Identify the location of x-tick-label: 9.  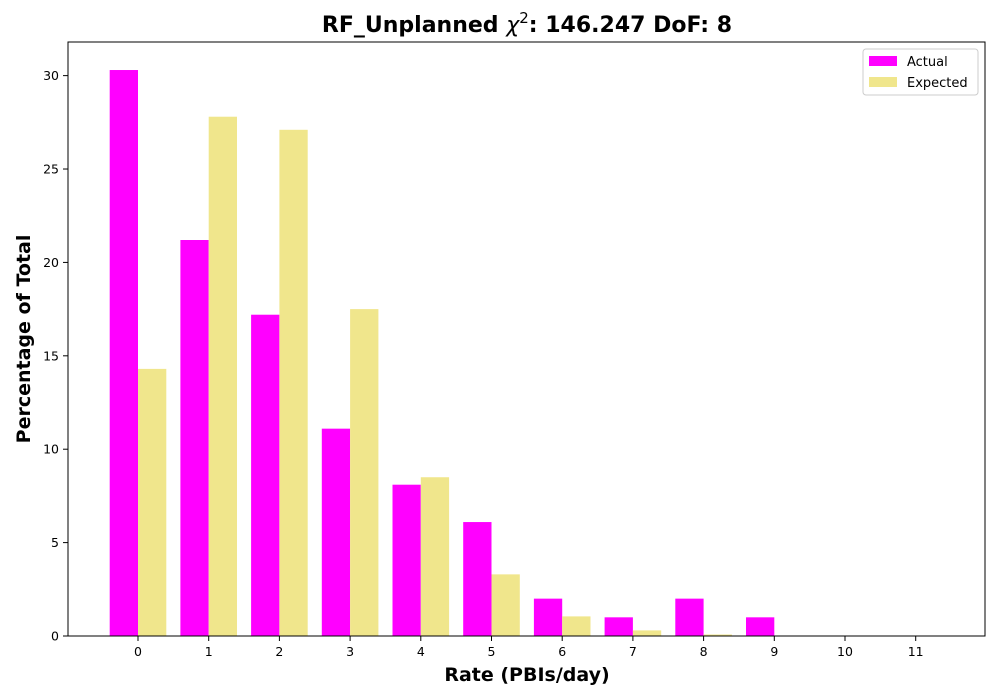
(774, 651).